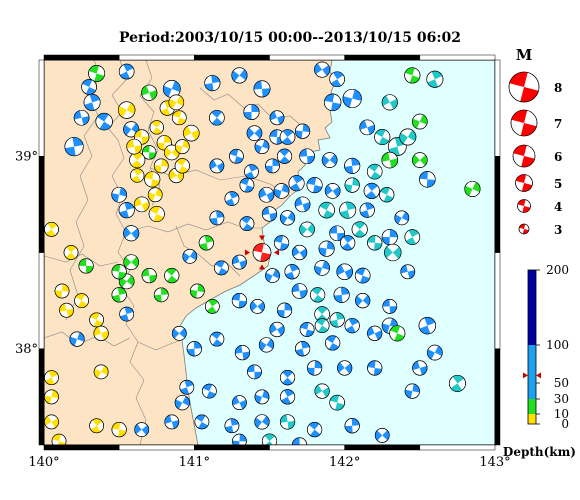 This screenshot has height=500, width=580. I want to click on depth-tick-label: 0, so click(565, 424).